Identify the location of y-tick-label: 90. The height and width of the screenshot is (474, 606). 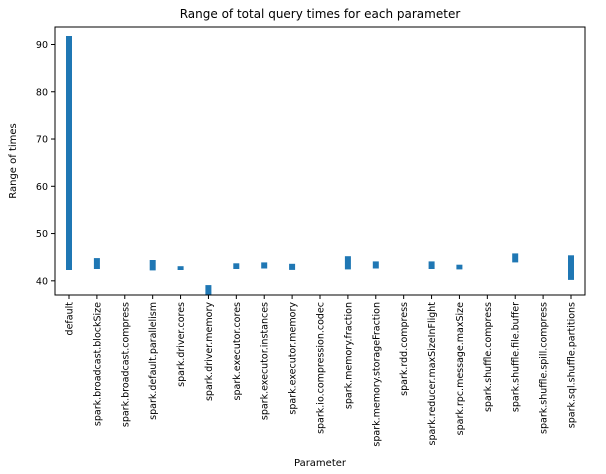
(42, 45).